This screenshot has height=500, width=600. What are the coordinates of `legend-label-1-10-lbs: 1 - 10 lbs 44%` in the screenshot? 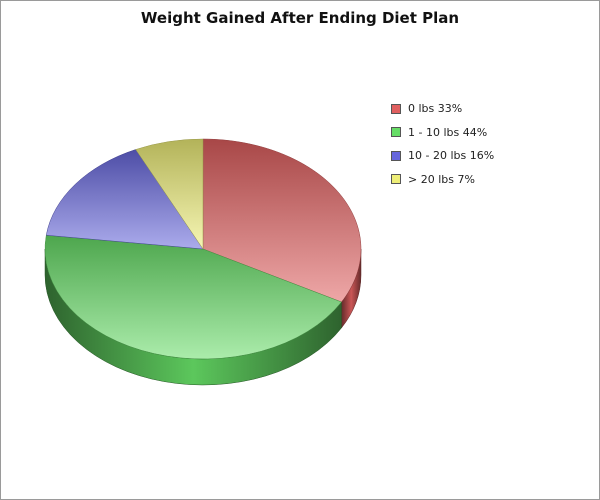 It's located at (448, 132).